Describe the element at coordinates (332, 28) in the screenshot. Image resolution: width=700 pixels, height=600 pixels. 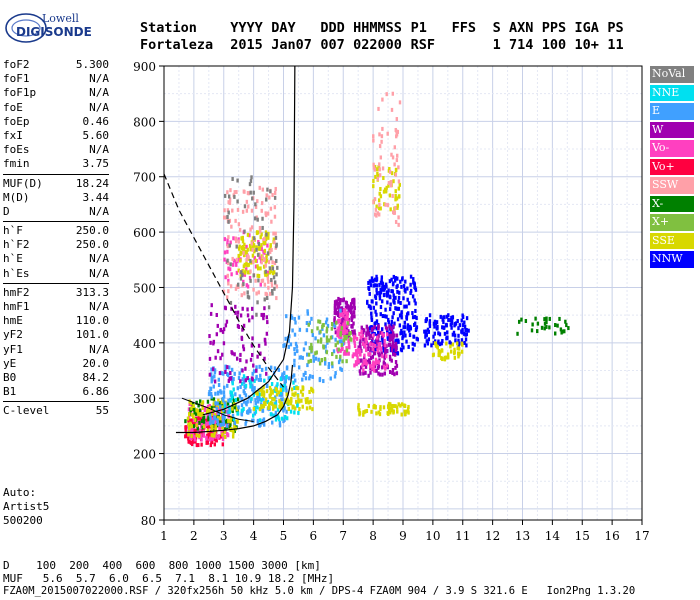
I see `header-title-3: DDD` at that location.